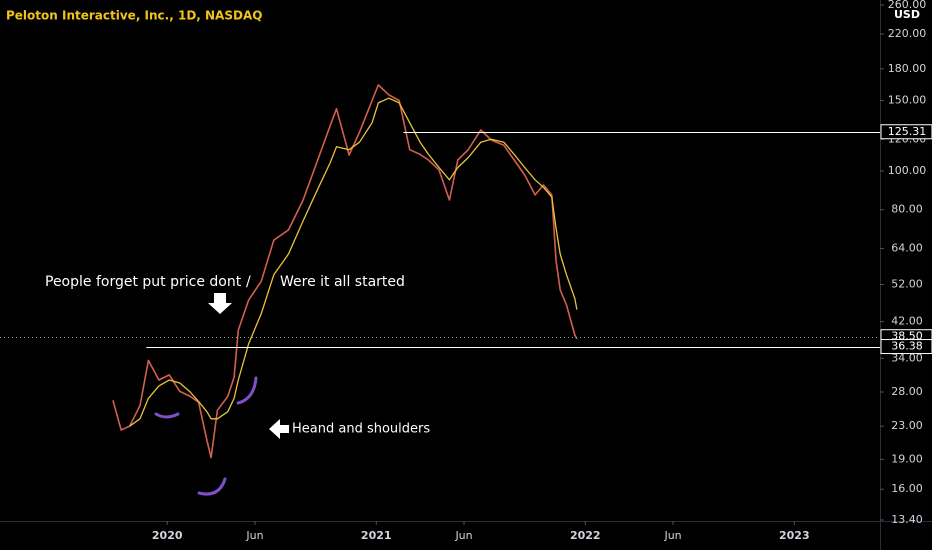  I want to click on y-tick-label: 13.40, so click(907, 519).